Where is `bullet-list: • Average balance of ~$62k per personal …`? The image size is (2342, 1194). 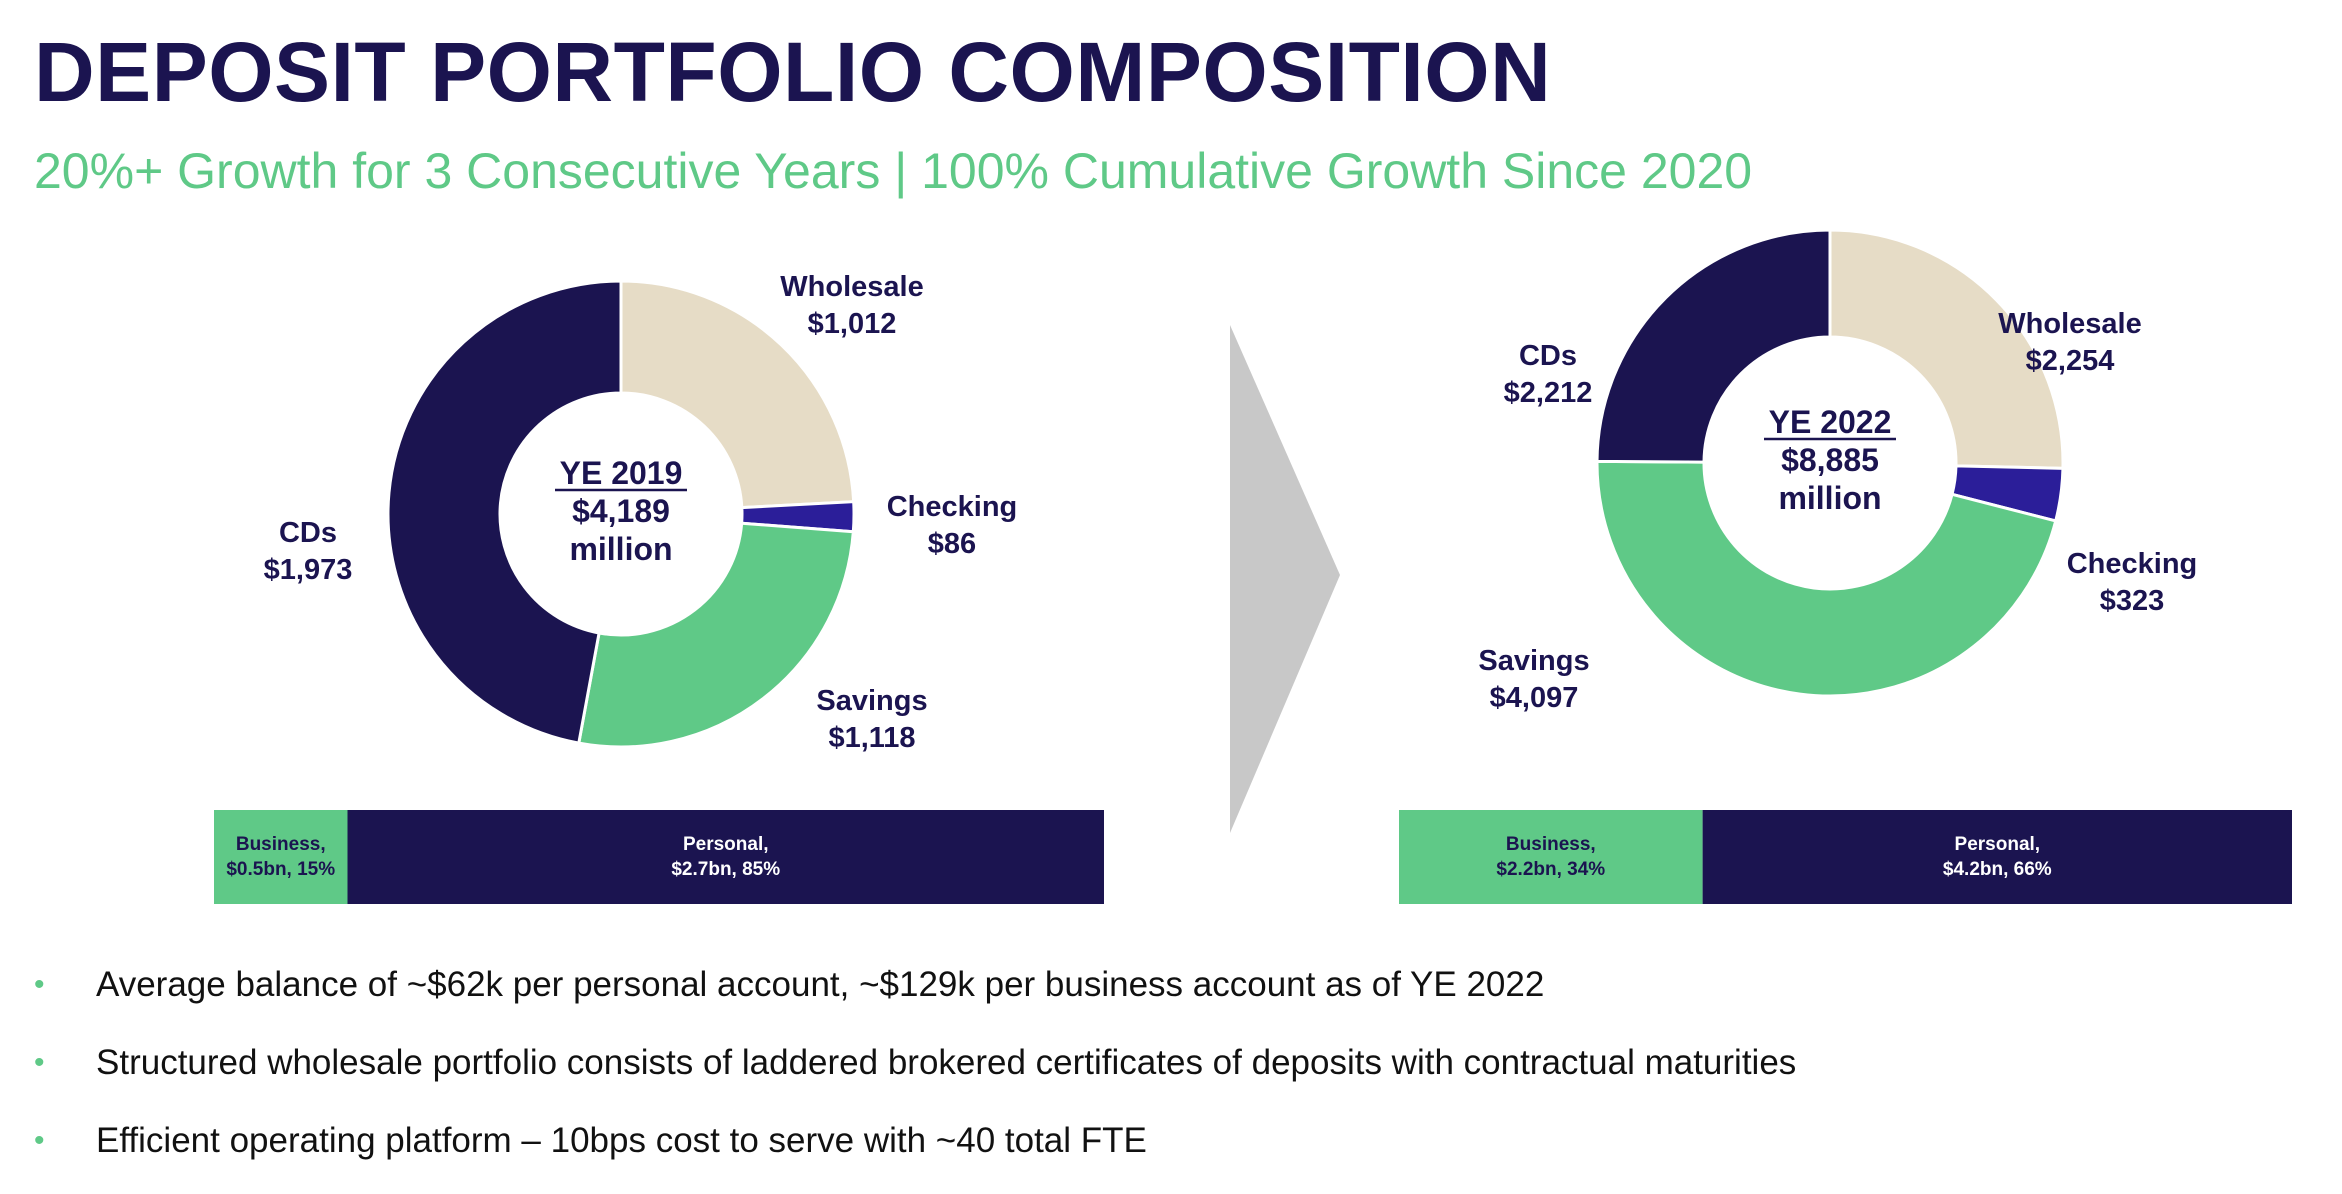 bullet-list: • Average balance of ~$62k per personal … is located at coordinates (915, 1077).